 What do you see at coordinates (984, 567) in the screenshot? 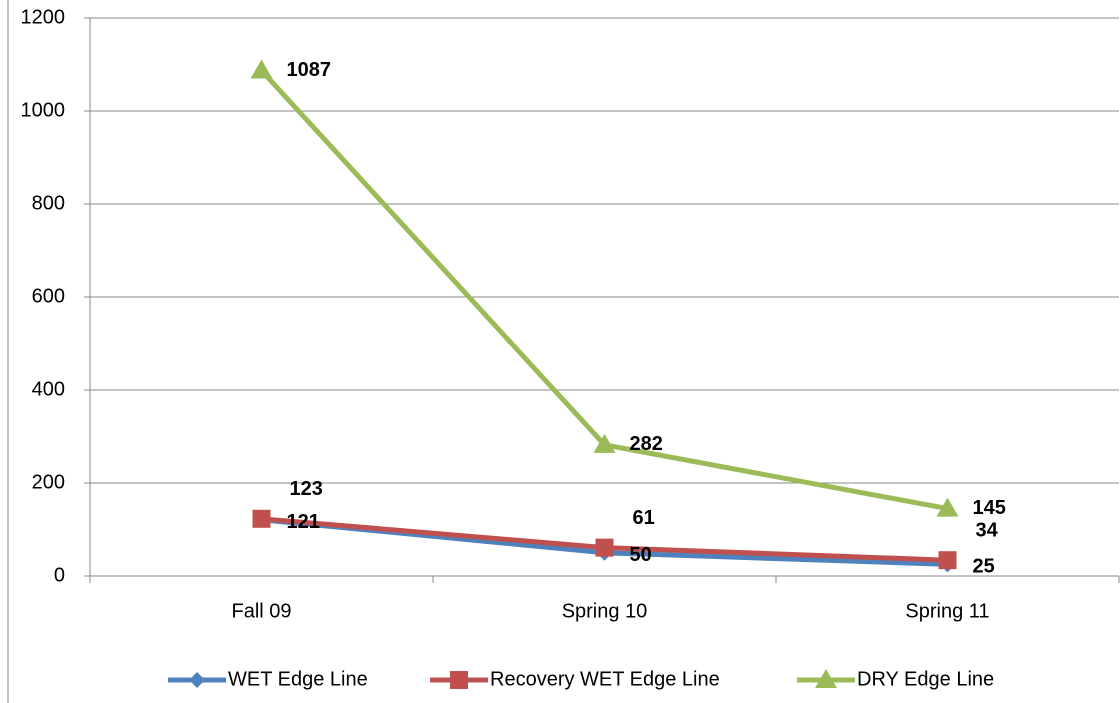
I see `data-label: 25` at bounding box center [984, 567].